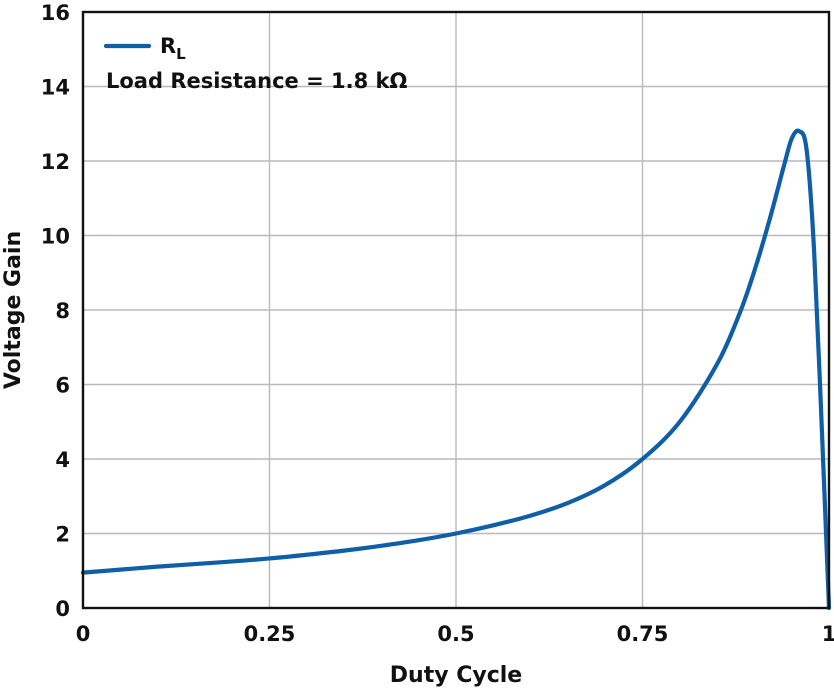  What do you see at coordinates (256, 81) in the screenshot?
I see `legend-annotation: Load Resistance = 1.8 kΩ` at bounding box center [256, 81].